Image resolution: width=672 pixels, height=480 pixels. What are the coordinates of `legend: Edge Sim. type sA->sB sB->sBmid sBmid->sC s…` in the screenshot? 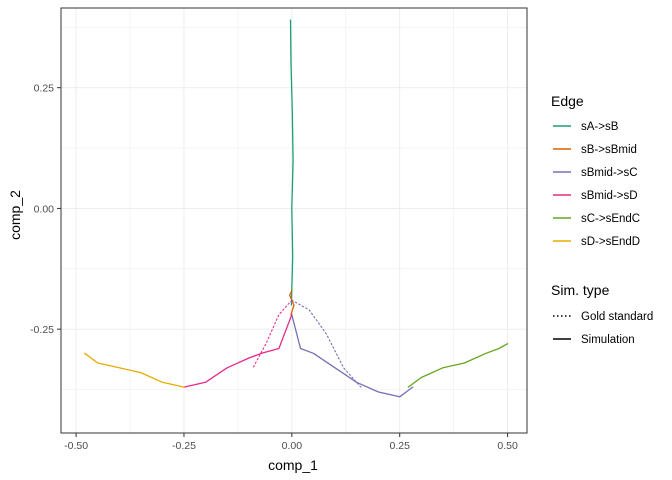 It's located at (602, 219).